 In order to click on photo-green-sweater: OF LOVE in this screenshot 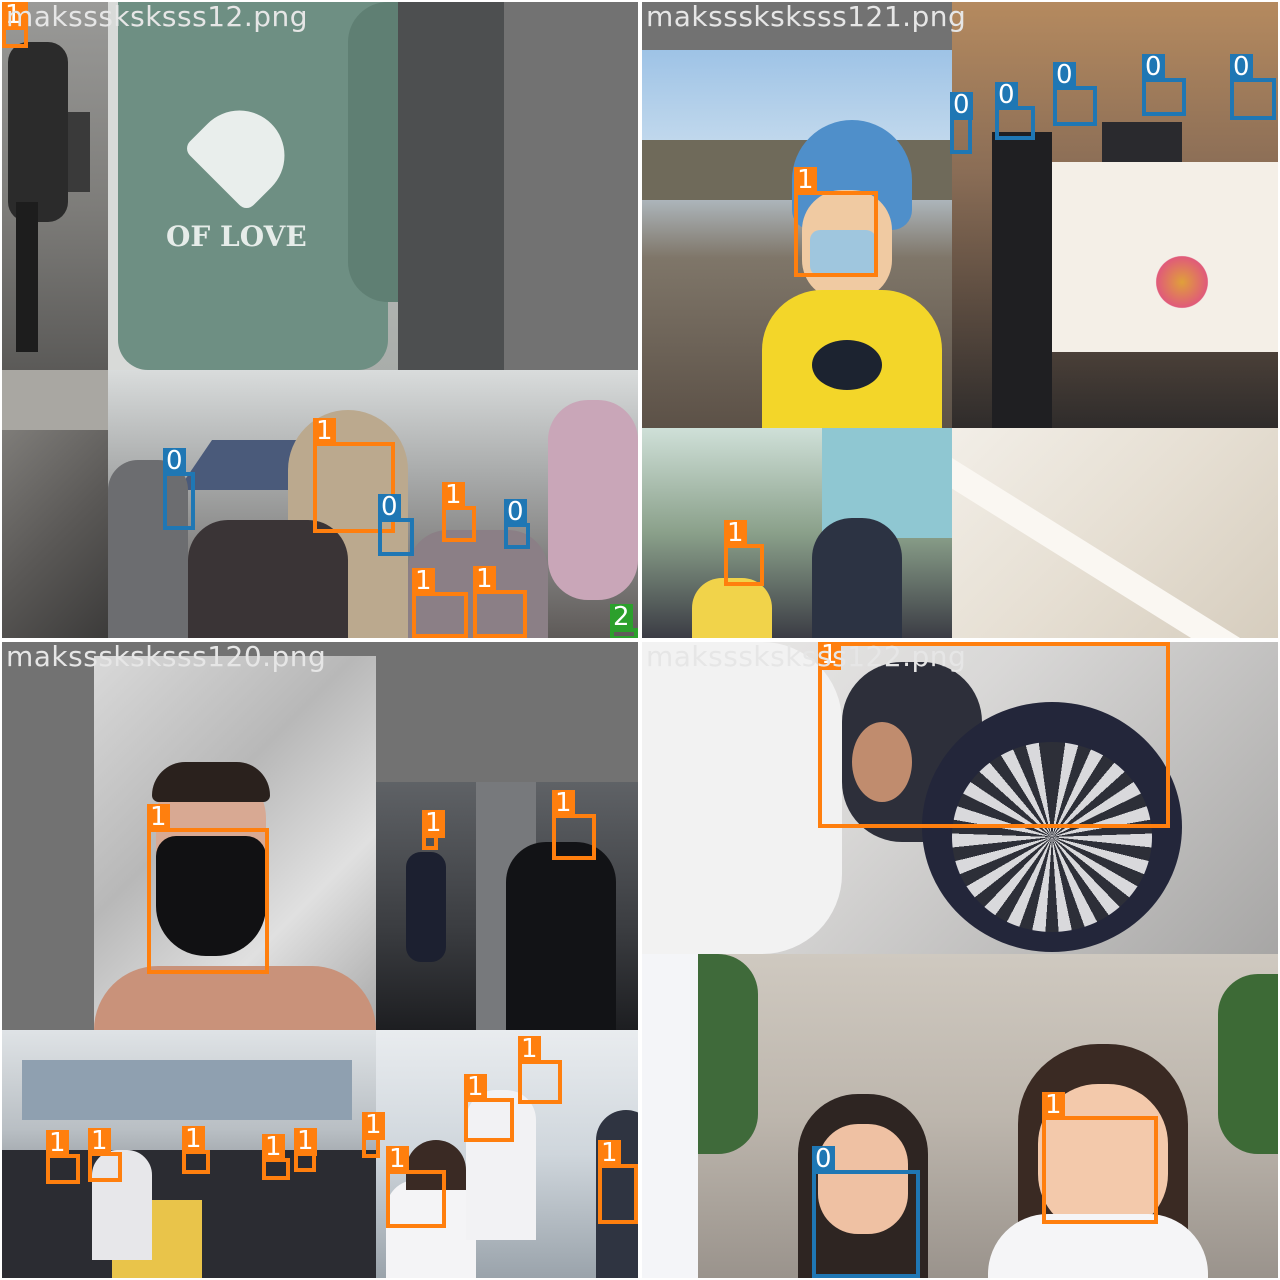, I will do `click(306, 186)`.